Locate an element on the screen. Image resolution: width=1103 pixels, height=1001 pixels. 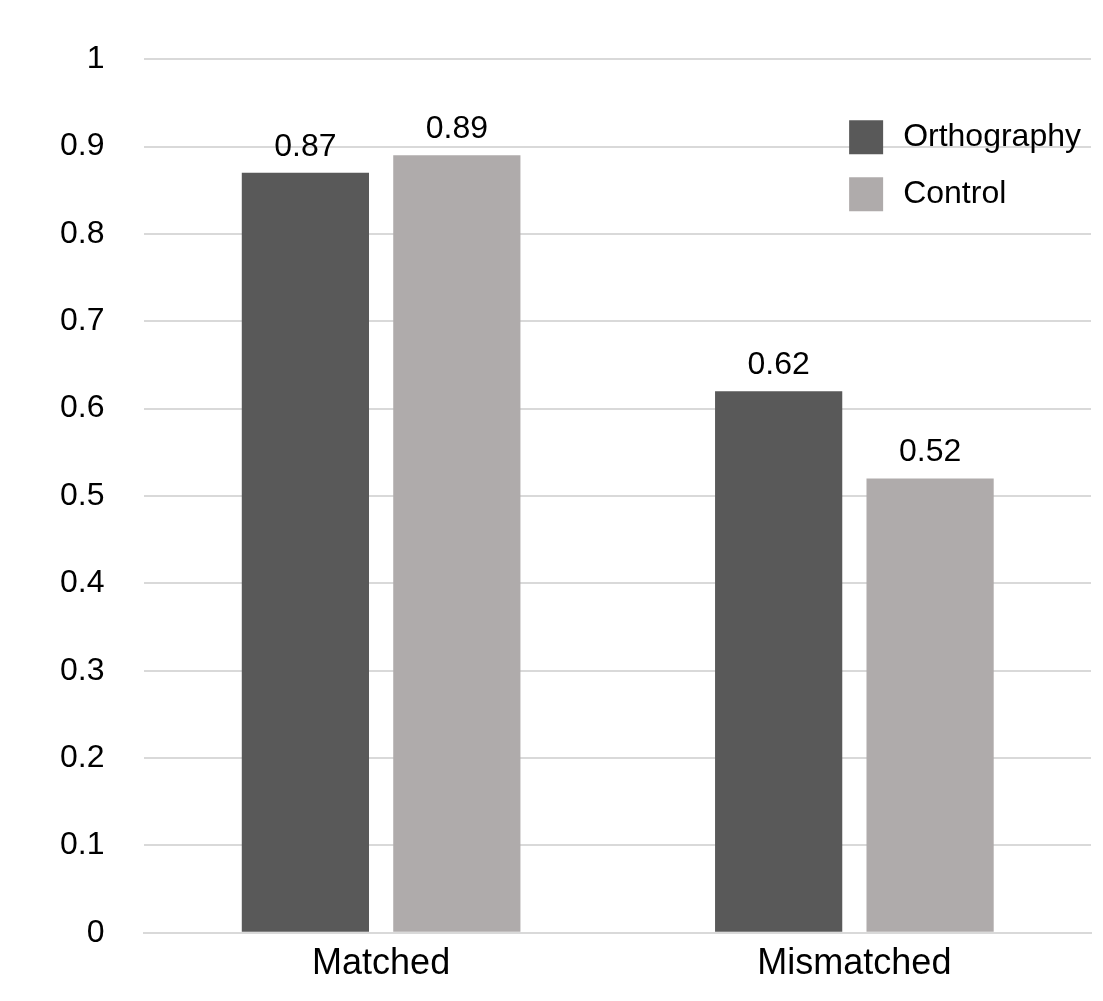
y-tick-label: 1 is located at coordinates (95, 57).